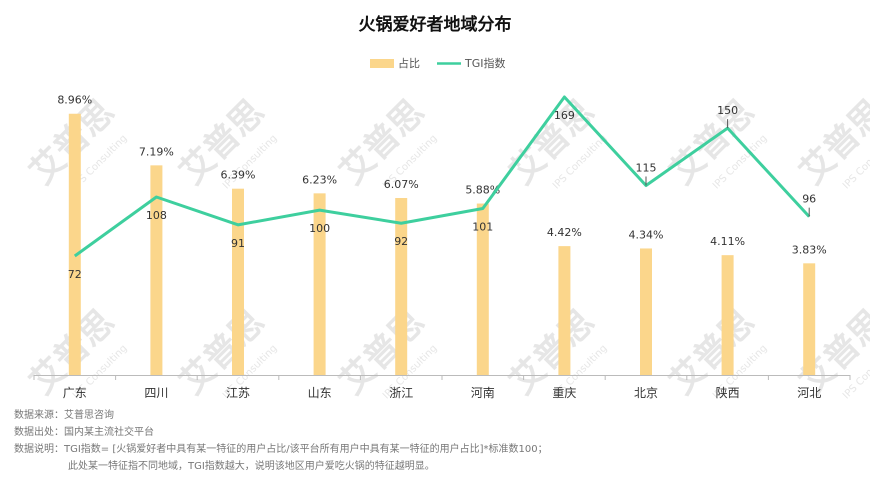 This screenshot has height=484, width=870. Describe the element at coordinates (564, 393) in the screenshot. I see `category-label: 重庆` at that location.